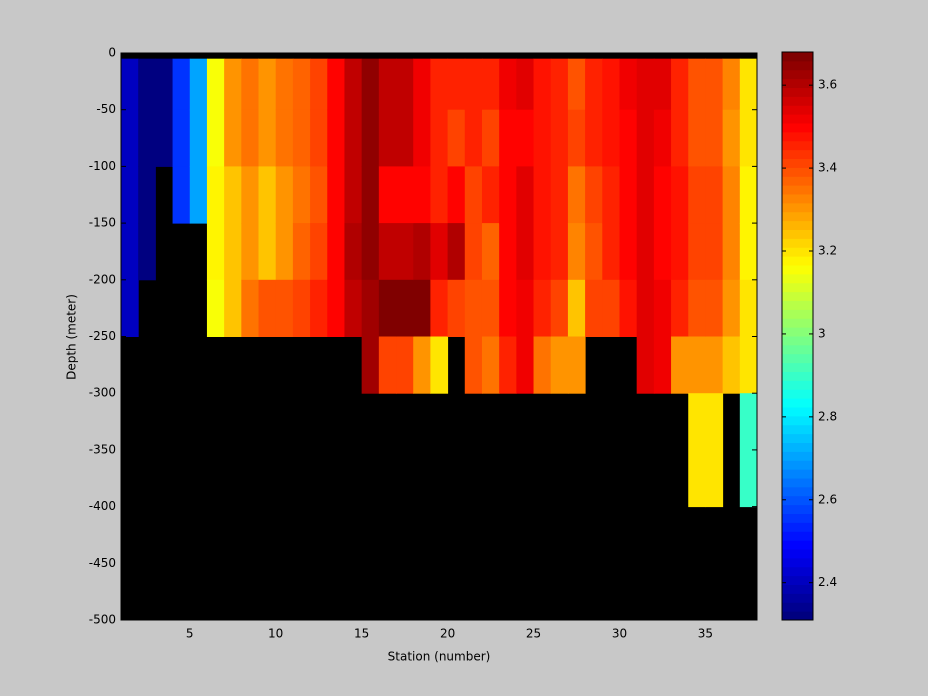 Image resolution: width=928 pixels, height=696 pixels. Describe the element at coordinates (102, 563) in the screenshot. I see `y-tick-label: -450` at that location.